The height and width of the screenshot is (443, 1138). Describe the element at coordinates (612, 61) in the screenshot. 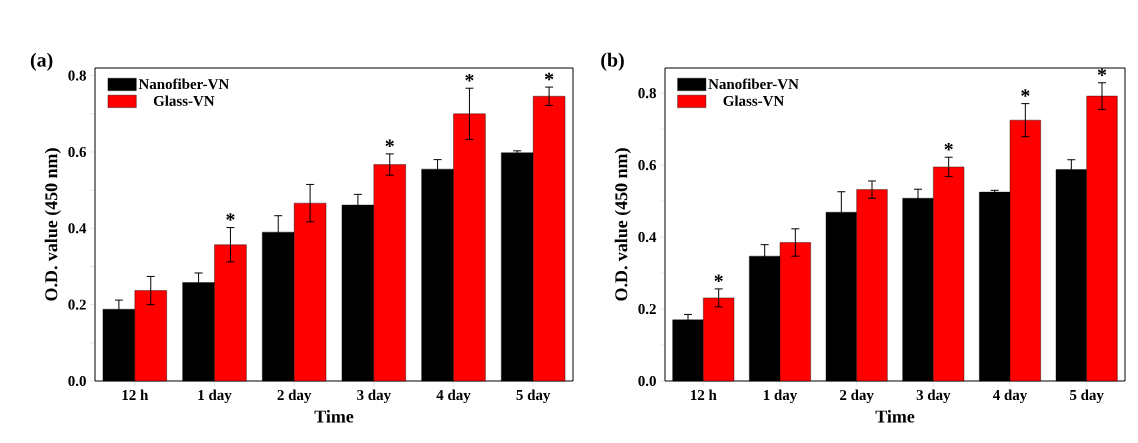

I see `text: (b)` at that location.